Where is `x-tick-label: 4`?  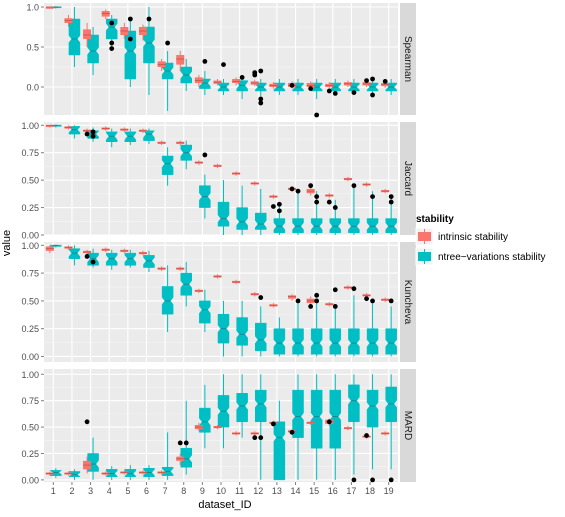 x-tick-label: 4 is located at coordinates (109, 491).